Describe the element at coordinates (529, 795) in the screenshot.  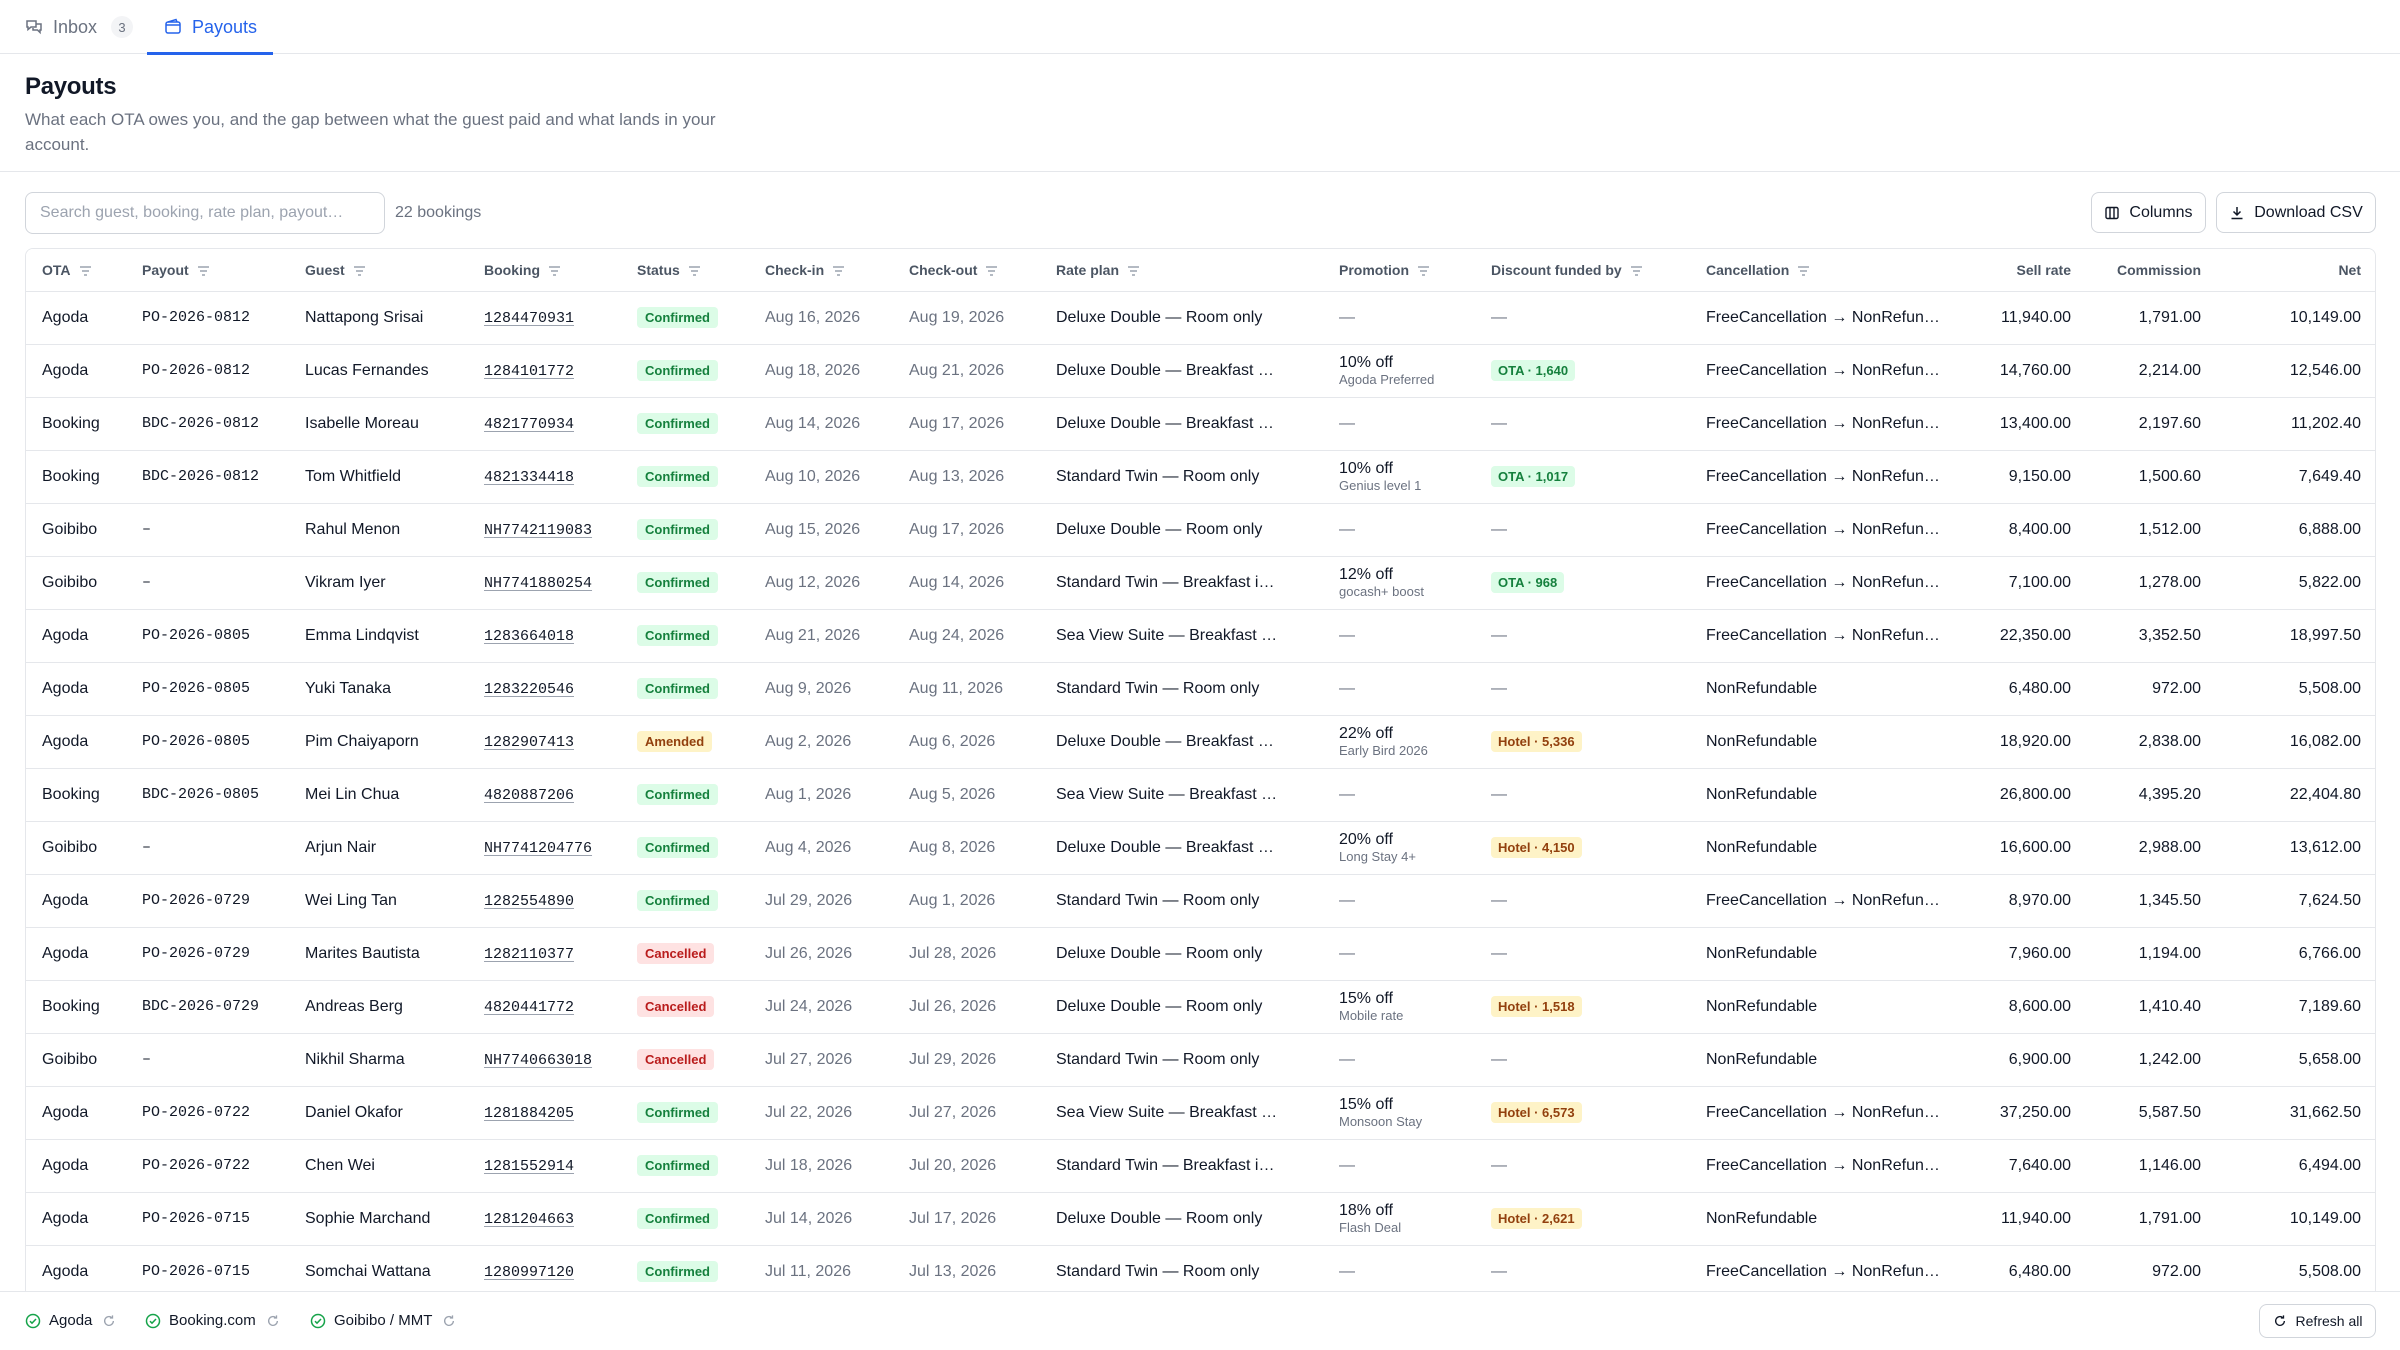
I see `booking-link: 4820887206` at that location.